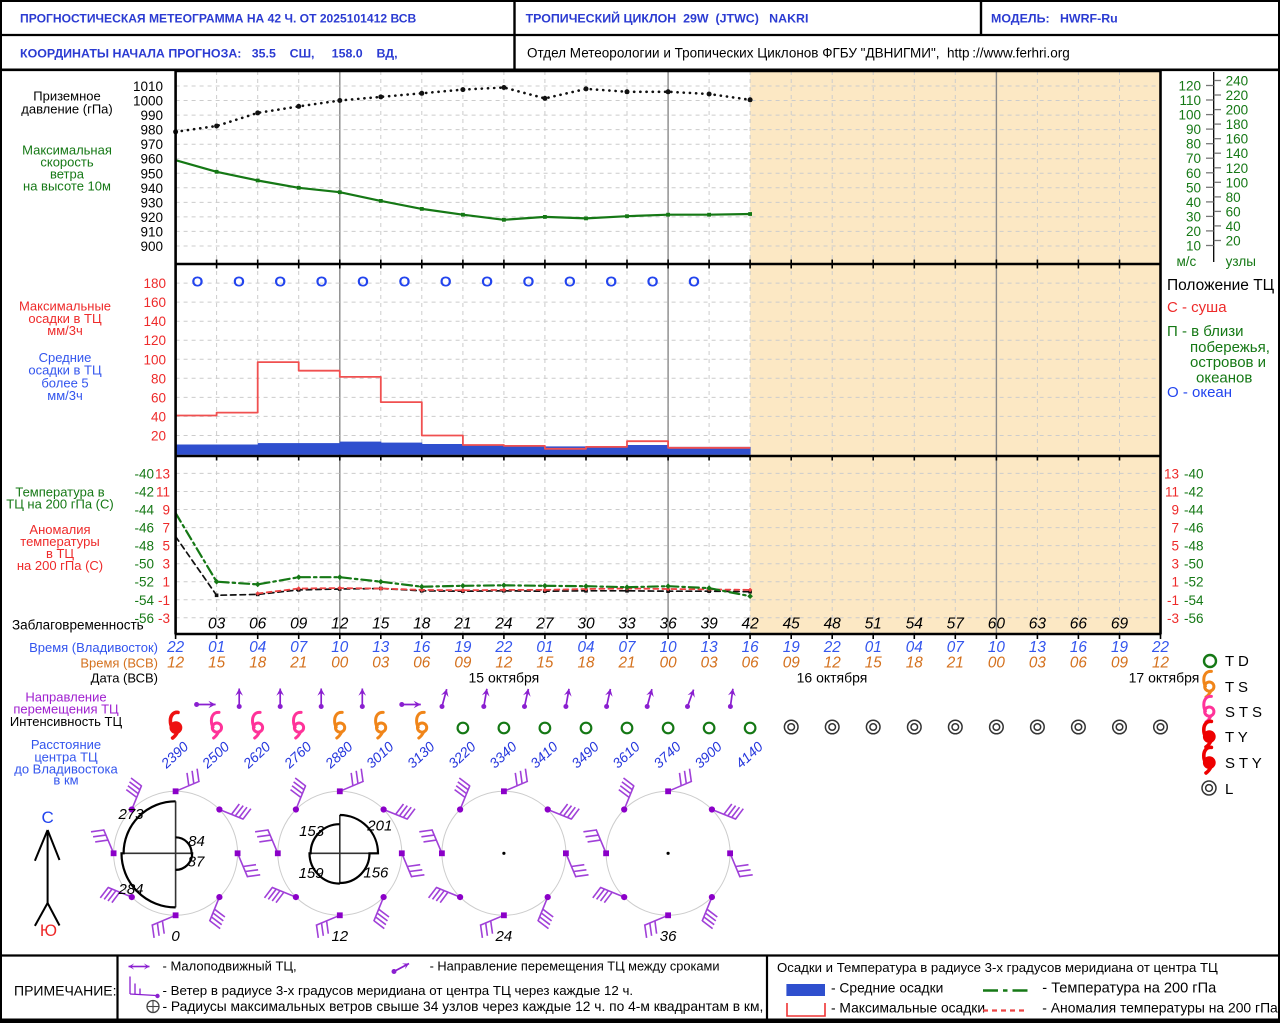 This screenshot has height=1024, width=1280. Describe the element at coordinates (1164, 678) in the screenshot. I see `svg-text: 17 октября` at that location.